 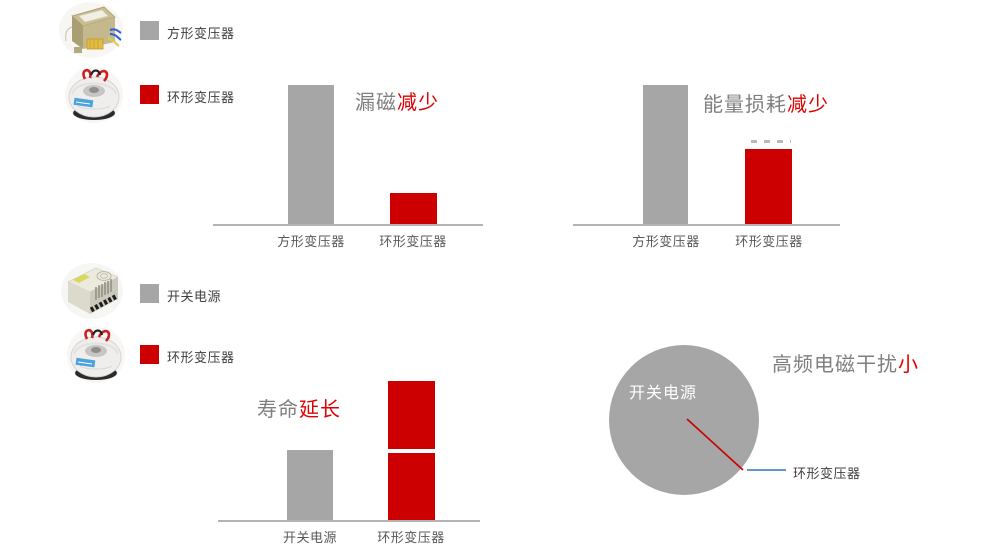 I want to click on chart-title-plain: 能量损耗, so click(x=745, y=105).